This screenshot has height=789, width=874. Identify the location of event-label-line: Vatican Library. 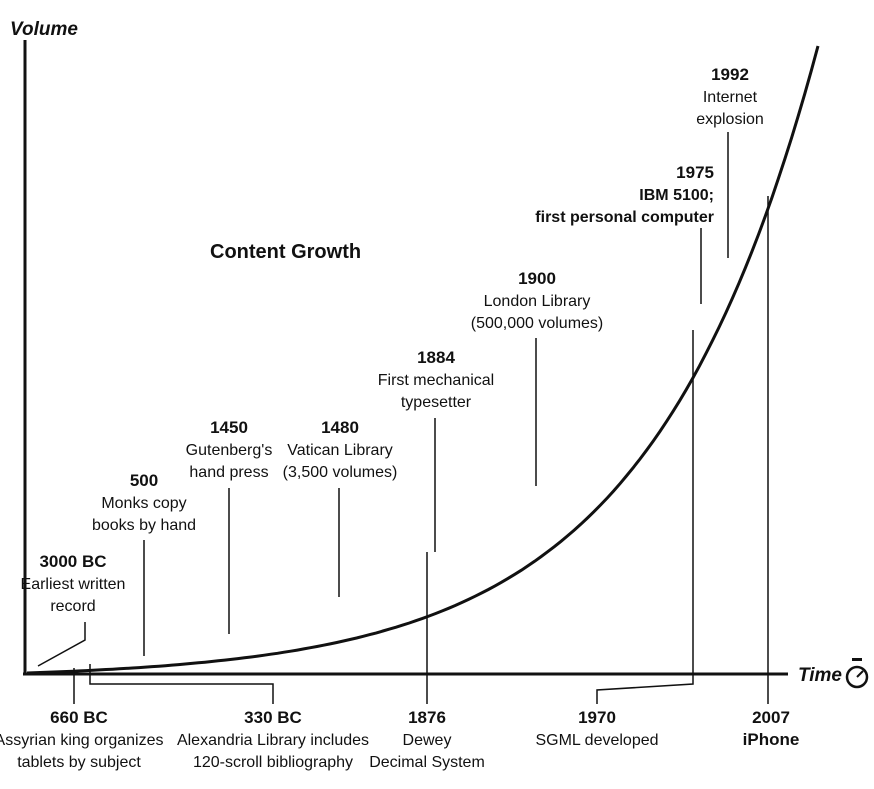
(340, 450).